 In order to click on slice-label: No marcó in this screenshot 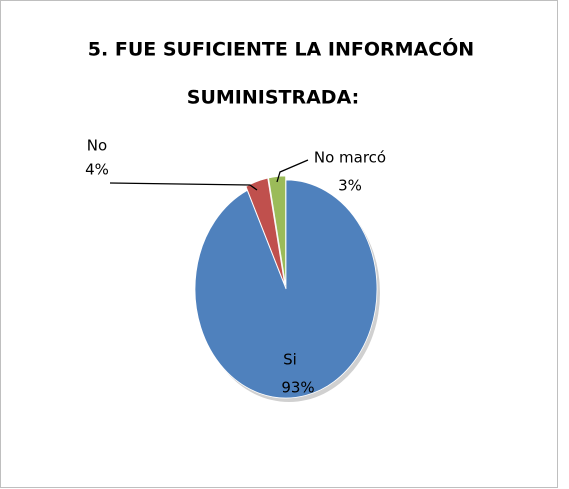, I will do `click(350, 158)`.